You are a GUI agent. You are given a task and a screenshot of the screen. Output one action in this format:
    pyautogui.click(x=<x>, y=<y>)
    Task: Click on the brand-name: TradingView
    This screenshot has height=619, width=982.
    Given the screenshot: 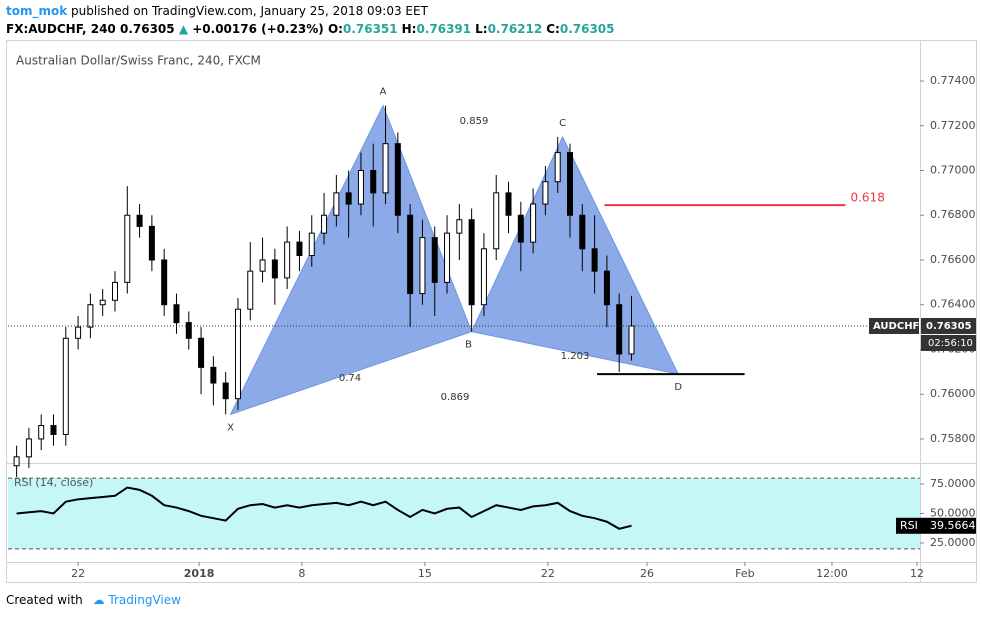 What is the action you would take?
    pyautogui.click(x=144, y=600)
    